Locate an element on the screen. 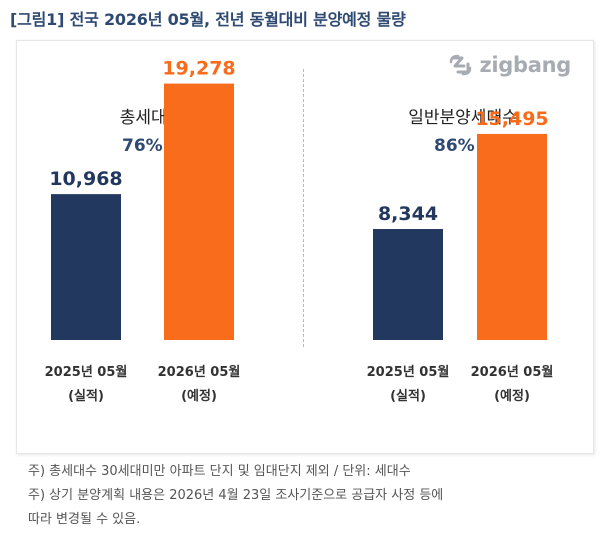 The width and height of the screenshot is (600, 541). bar-value-label-1-0: 8,344 is located at coordinates (408, 214).